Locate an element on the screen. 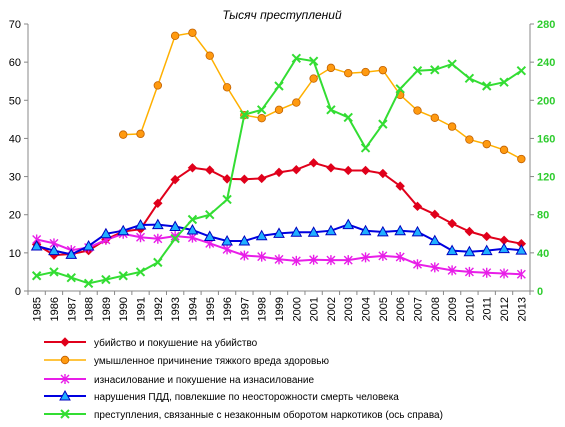  x-tick-label: 1993 is located at coordinates (176, 309).